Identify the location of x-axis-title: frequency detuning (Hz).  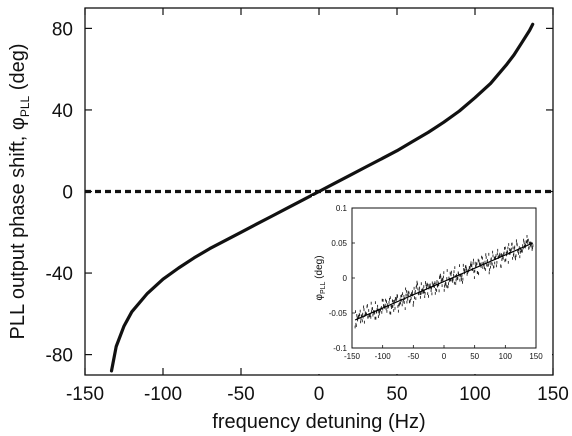
(318, 422).